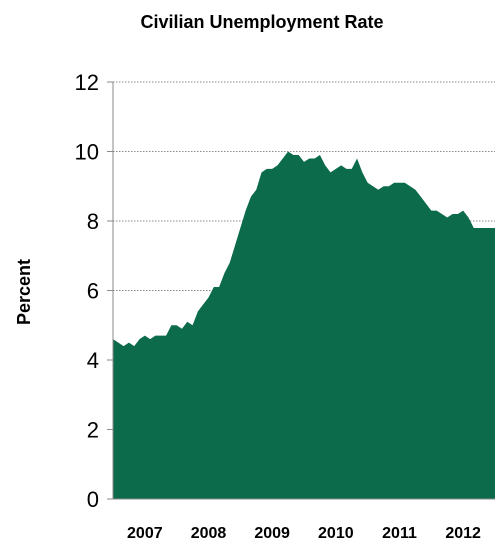  What do you see at coordinates (336, 533) in the screenshot?
I see `x-tick-label: 2010` at bounding box center [336, 533].